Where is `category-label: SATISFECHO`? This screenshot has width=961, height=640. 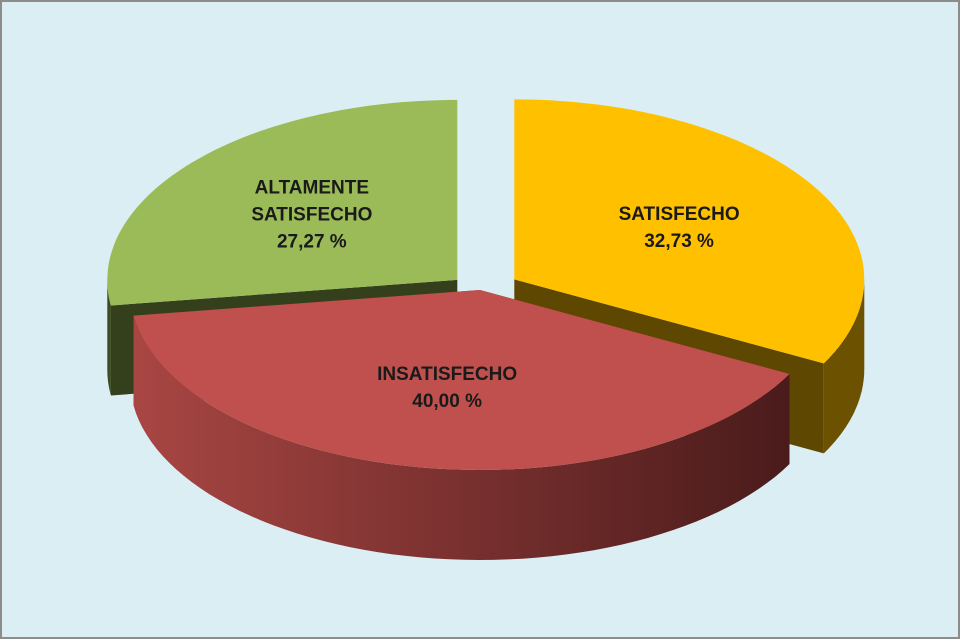
category-label: SATISFECHO is located at coordinates (679, 215).